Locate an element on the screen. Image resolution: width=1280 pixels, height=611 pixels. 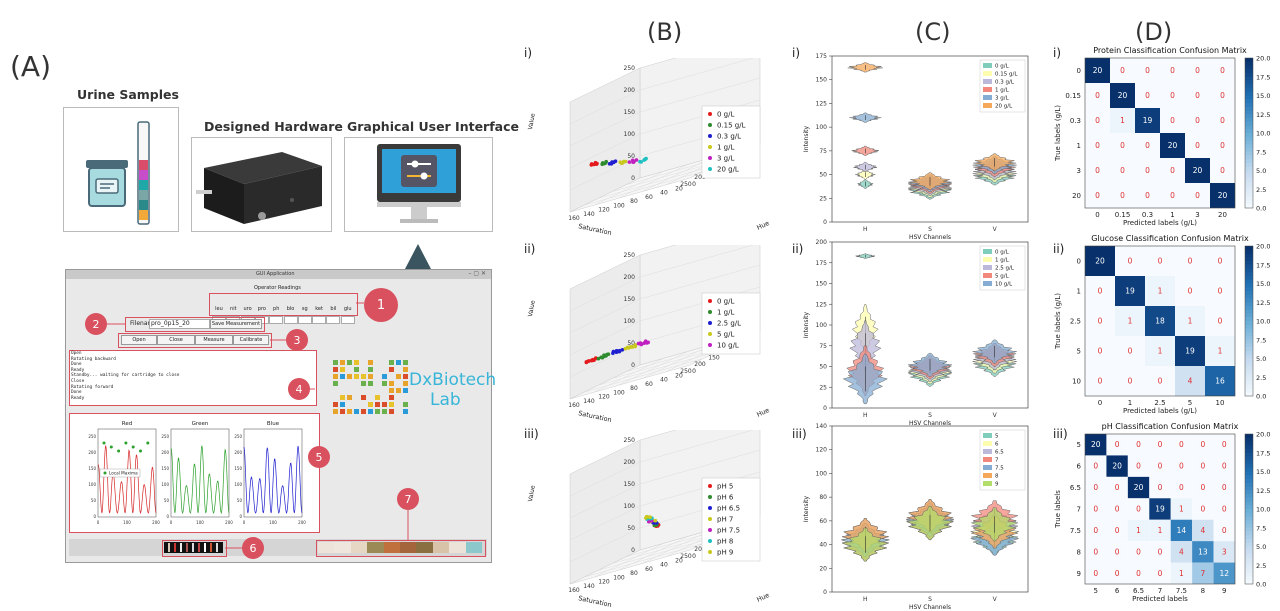
y-axis-label: Hue is located at coordinates (762, 597).